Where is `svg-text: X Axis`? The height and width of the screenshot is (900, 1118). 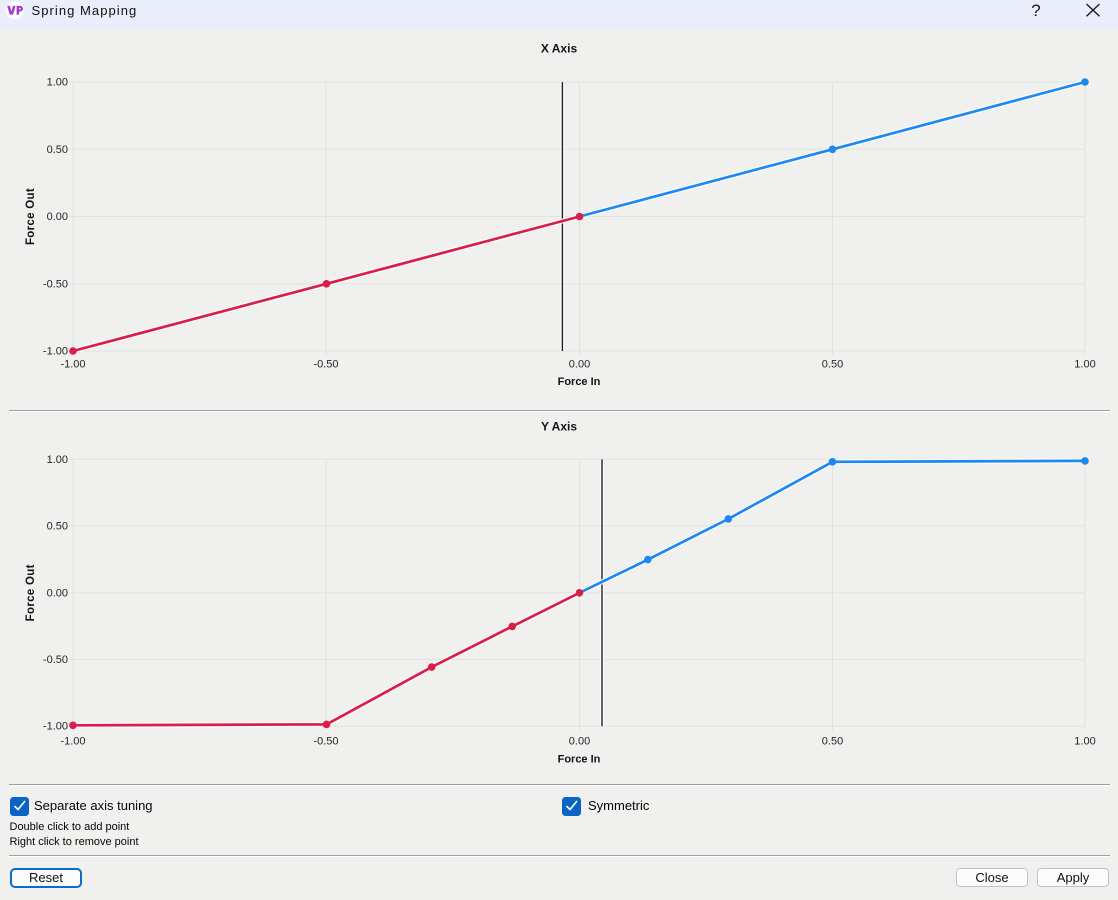 svg-text: X Axis is located at coordinates (559, 49).